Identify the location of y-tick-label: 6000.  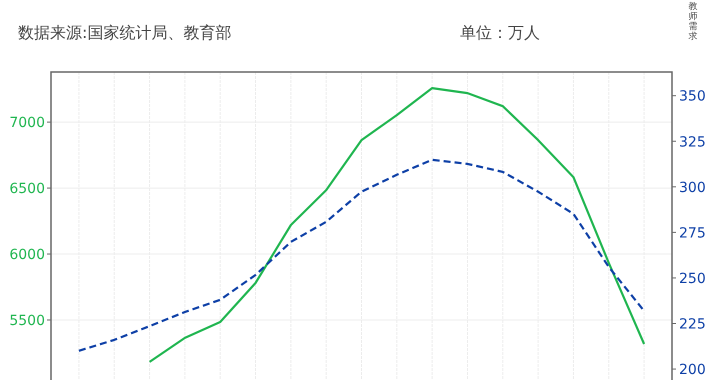
(27, 255).